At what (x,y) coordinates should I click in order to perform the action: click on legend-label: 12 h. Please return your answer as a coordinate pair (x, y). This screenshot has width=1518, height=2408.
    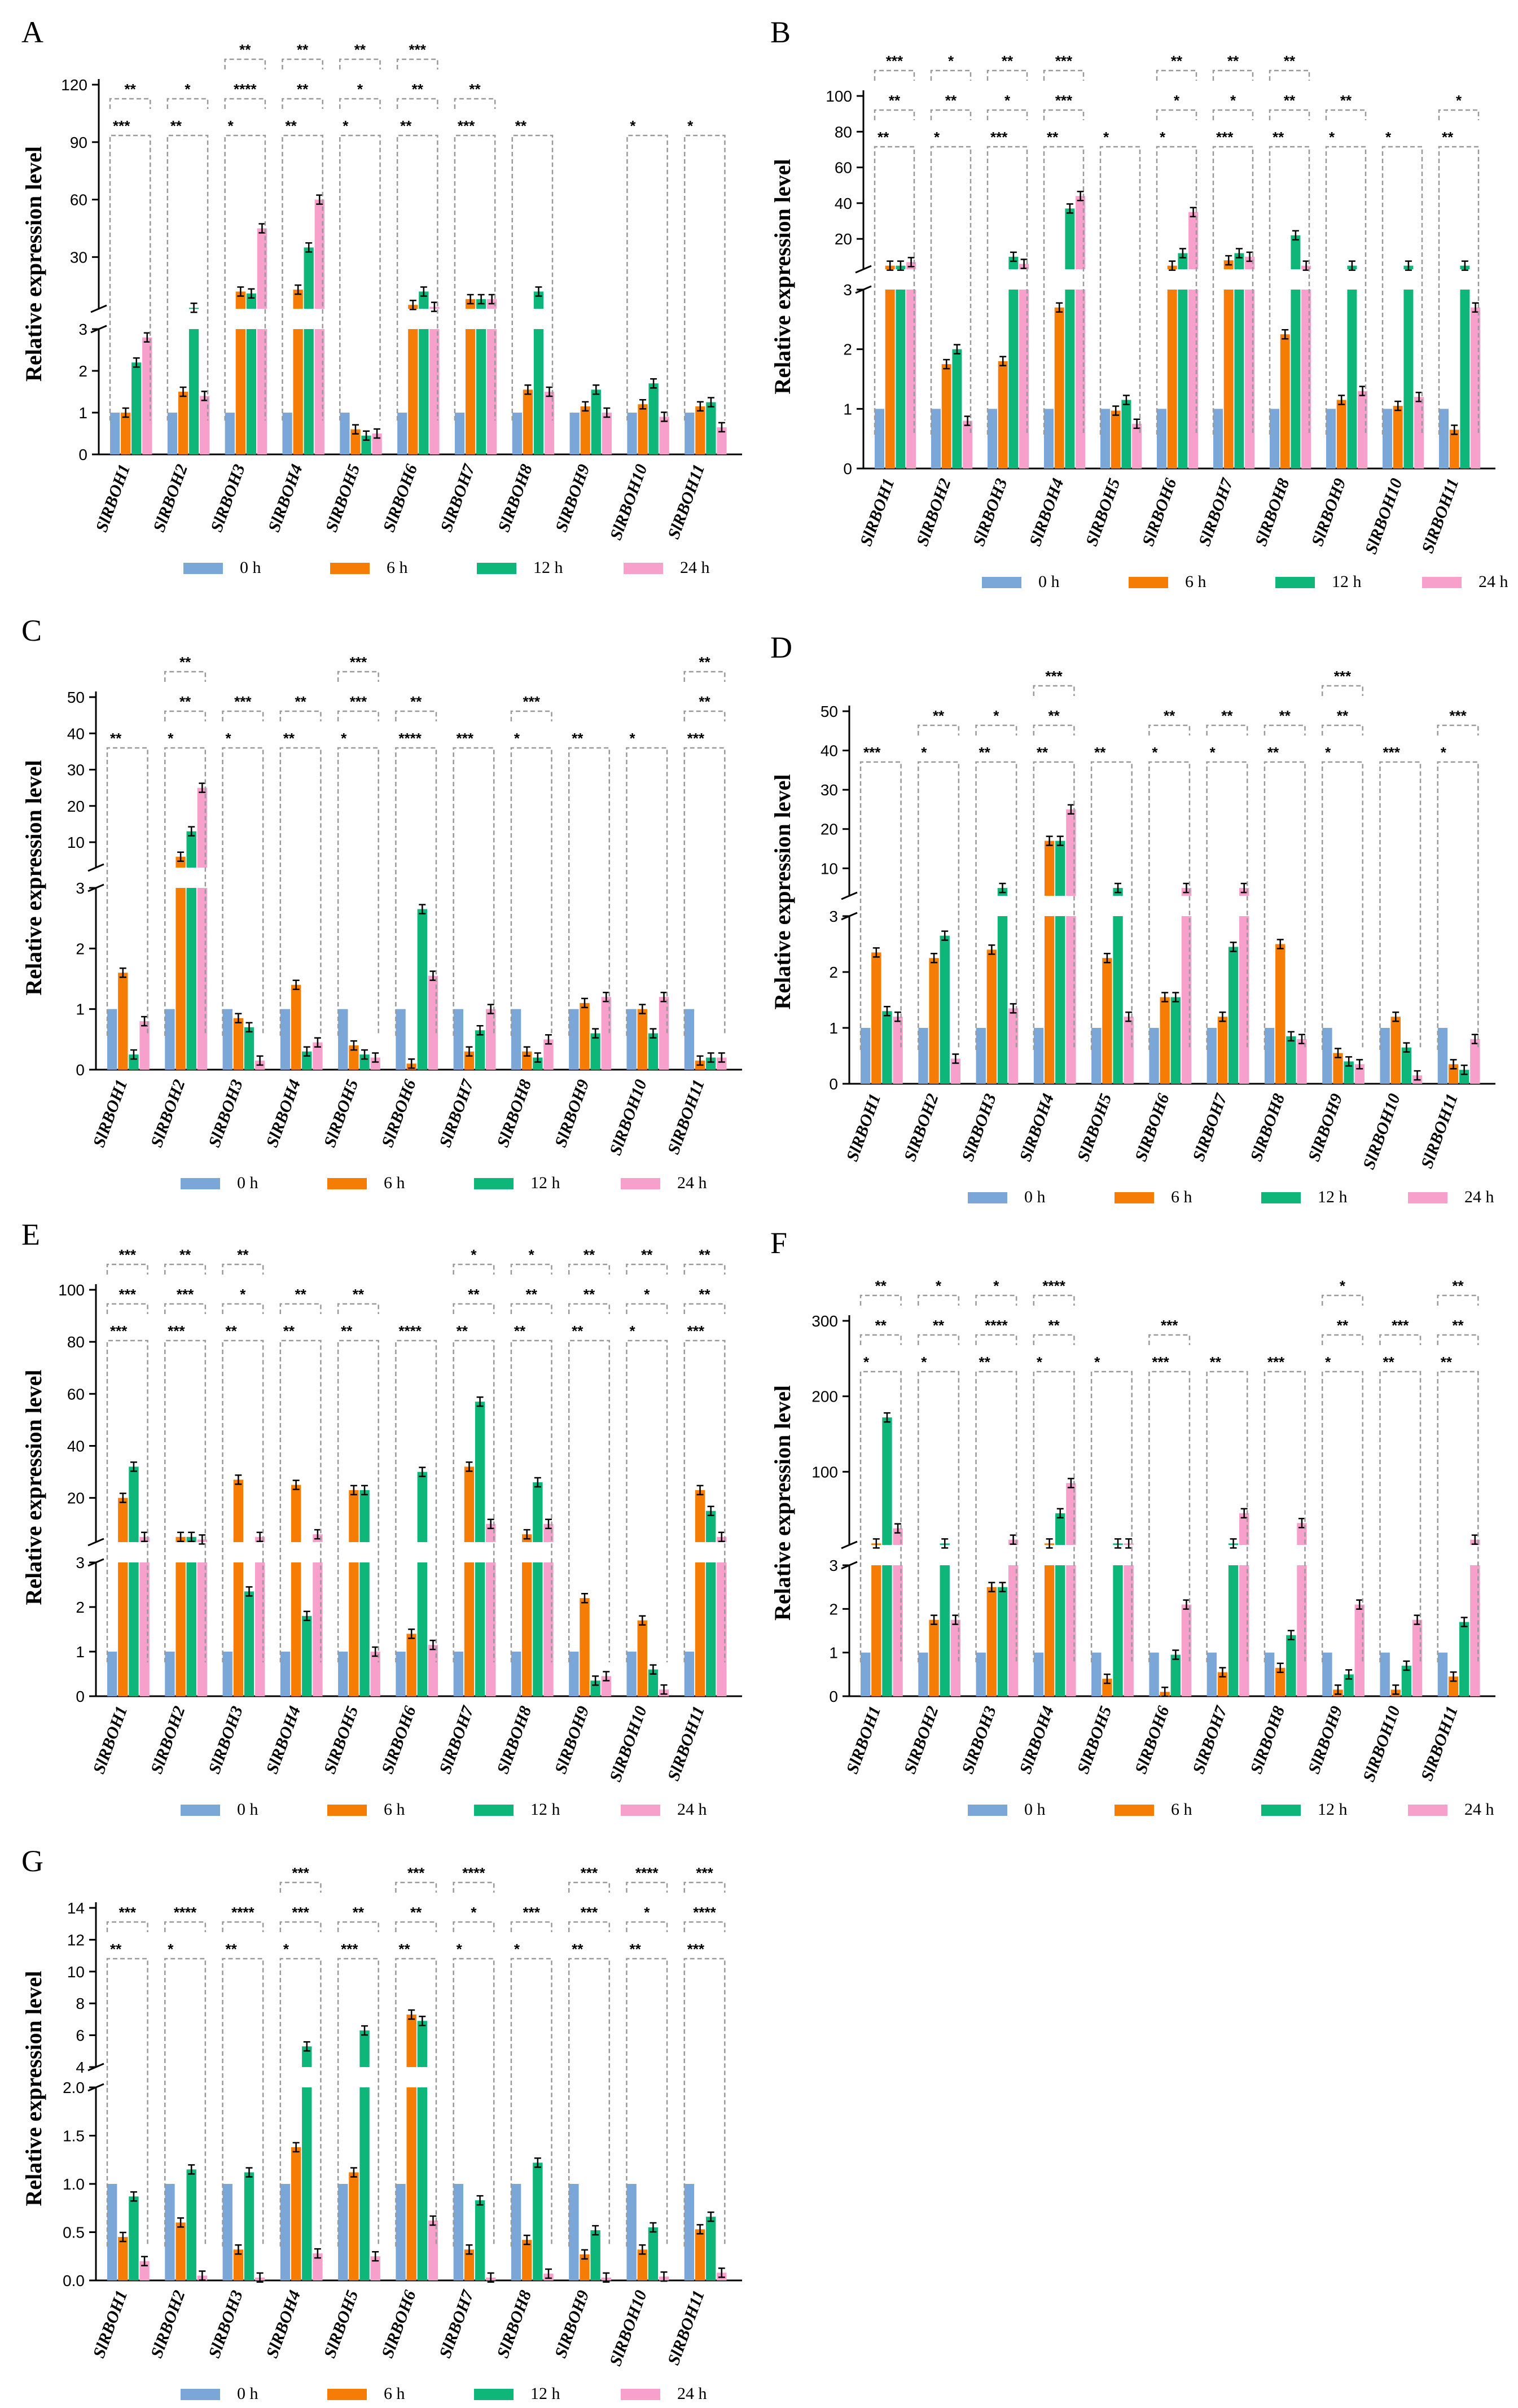
    Looking at the image, I should click on (545, 1183).